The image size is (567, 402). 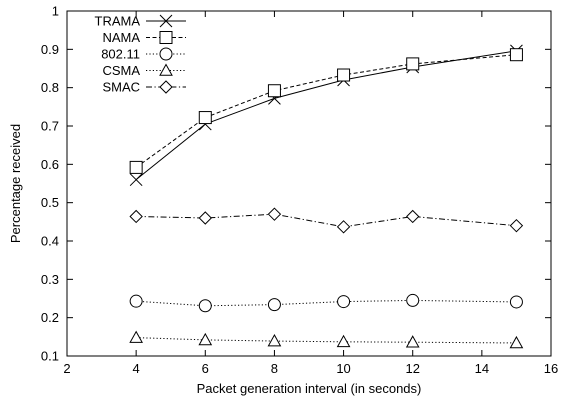 I want to click on y-tick-label: 1, so click(x=55, y=11).